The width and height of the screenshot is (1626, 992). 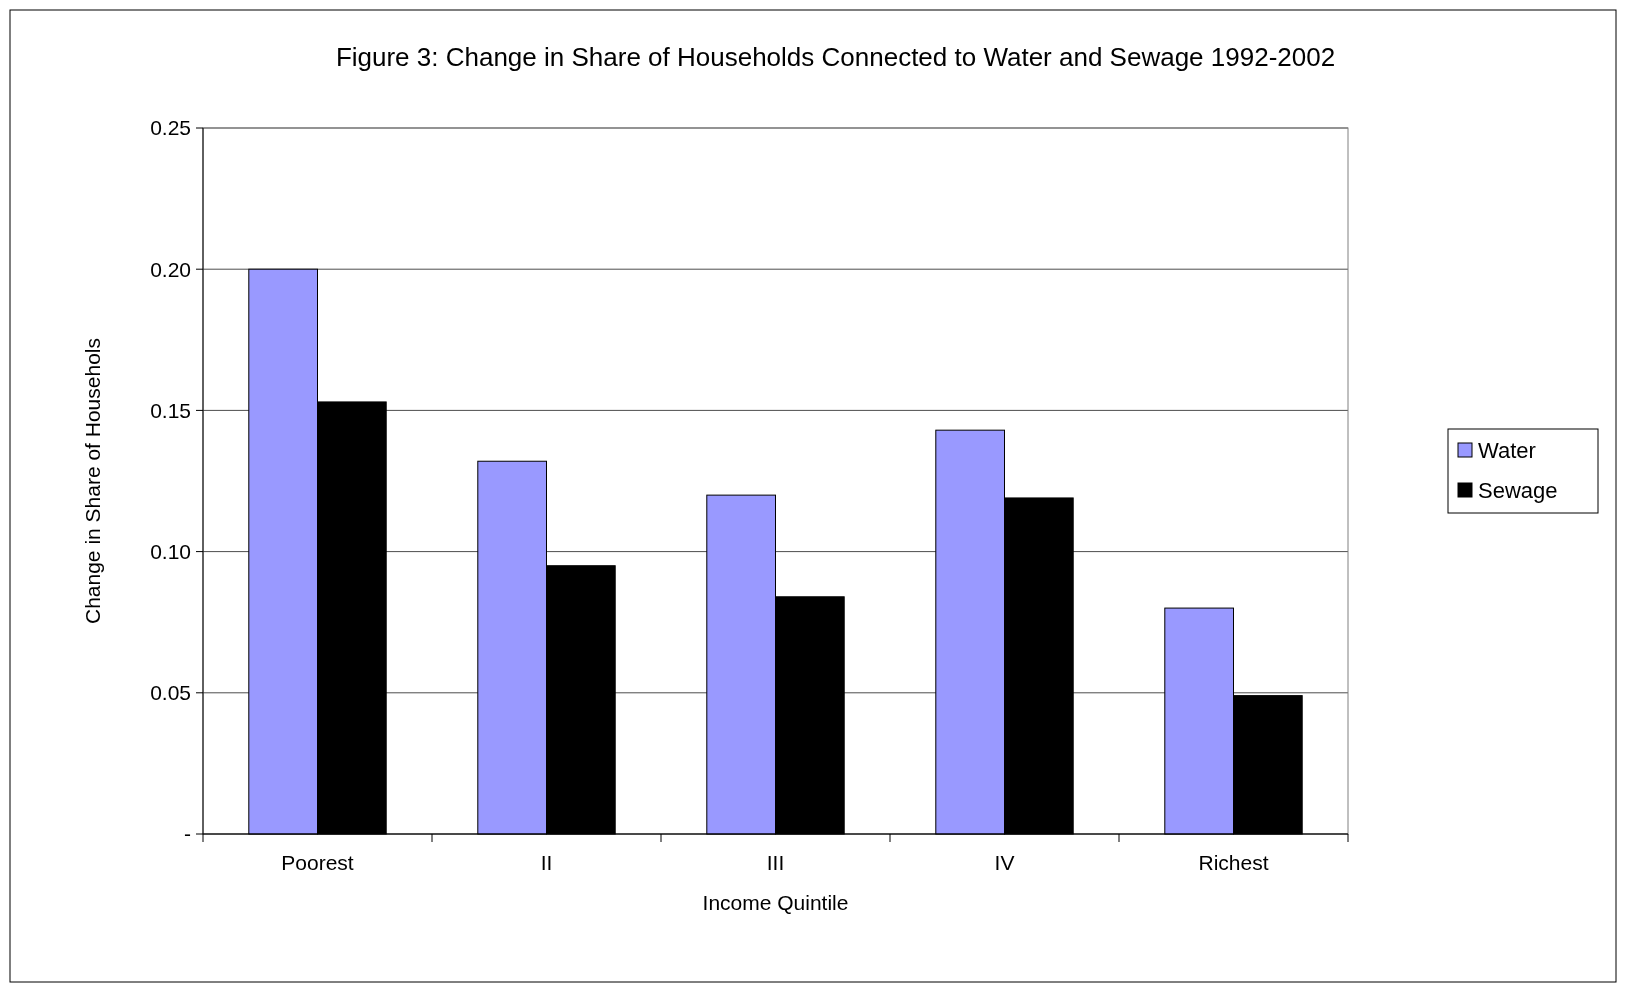 What do you see at coordinates (170, 269) in the screenshot?
I see `y-tick-label: 0.20` at bounding box center [170, 269].